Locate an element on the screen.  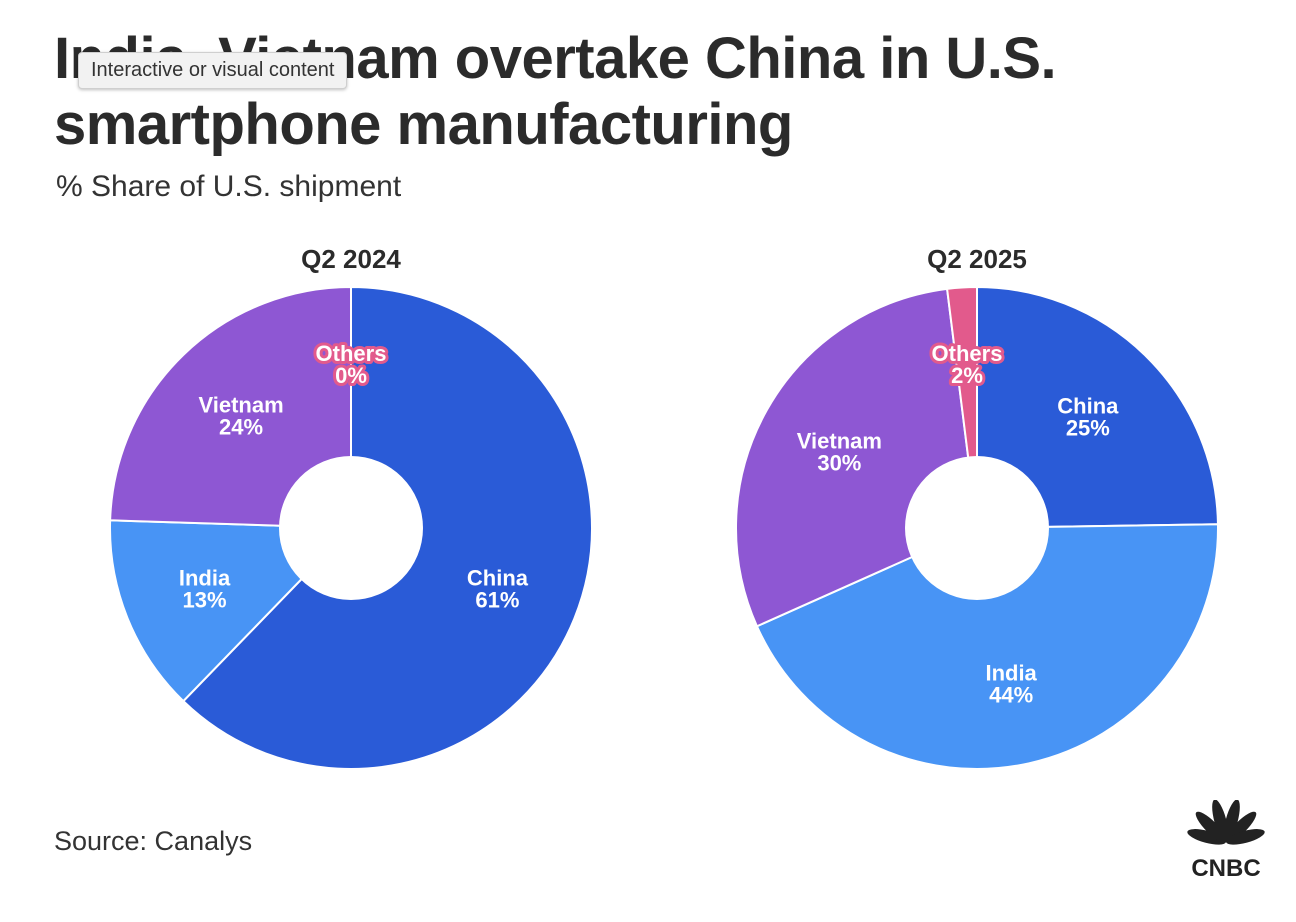
slice-label-india-0: India 13% is located at coordinates (205, 588).